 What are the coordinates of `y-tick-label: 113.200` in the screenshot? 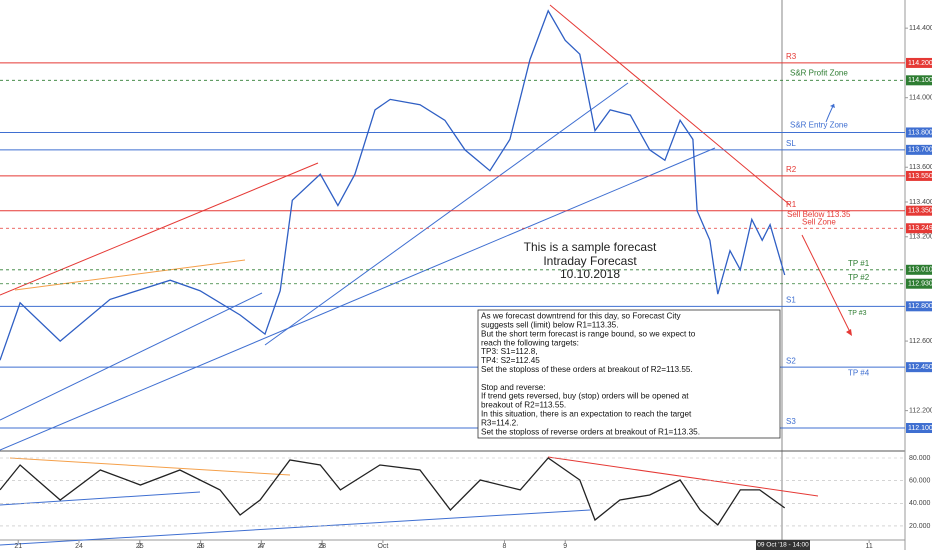 It's located at (920, 237).